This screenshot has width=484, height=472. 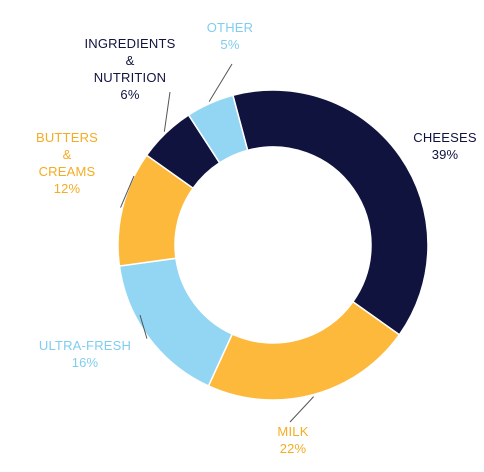 What do you see at coordinates (130, 77) in the screenshot?
I see `slice-name-label: NUTRITION` at bounding box center [130, 77].